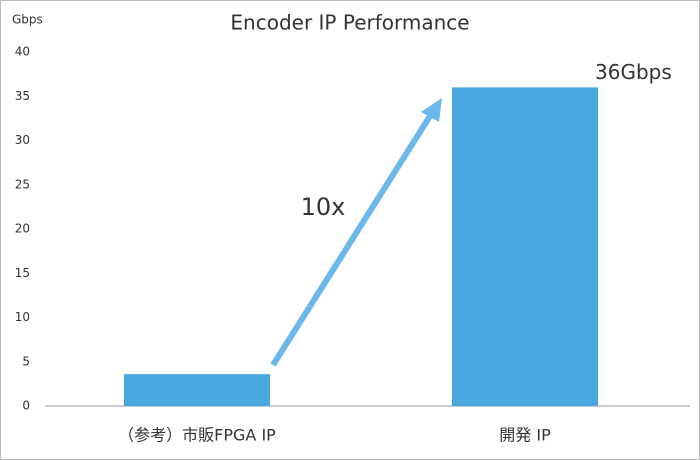 This screenshot has height=460, width=700. What do you see at coordinates (351, 240) in the screenshot?
I see `arrow-line` at bounding box center [351, 240].